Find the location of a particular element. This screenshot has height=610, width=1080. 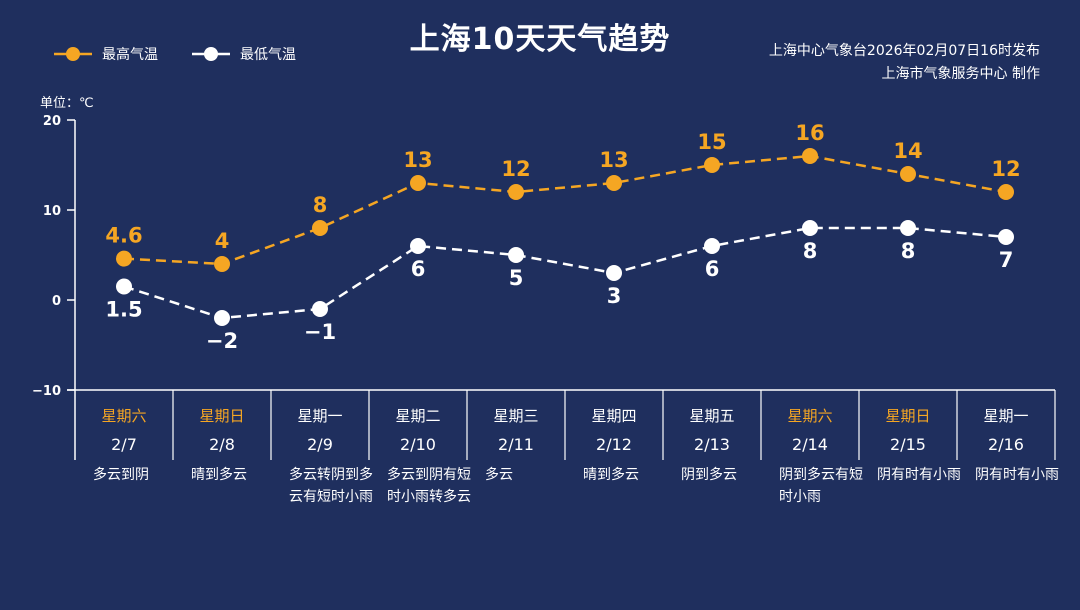

chart-title: 上海10天天气趋势 is located at coordinates (540, 39).